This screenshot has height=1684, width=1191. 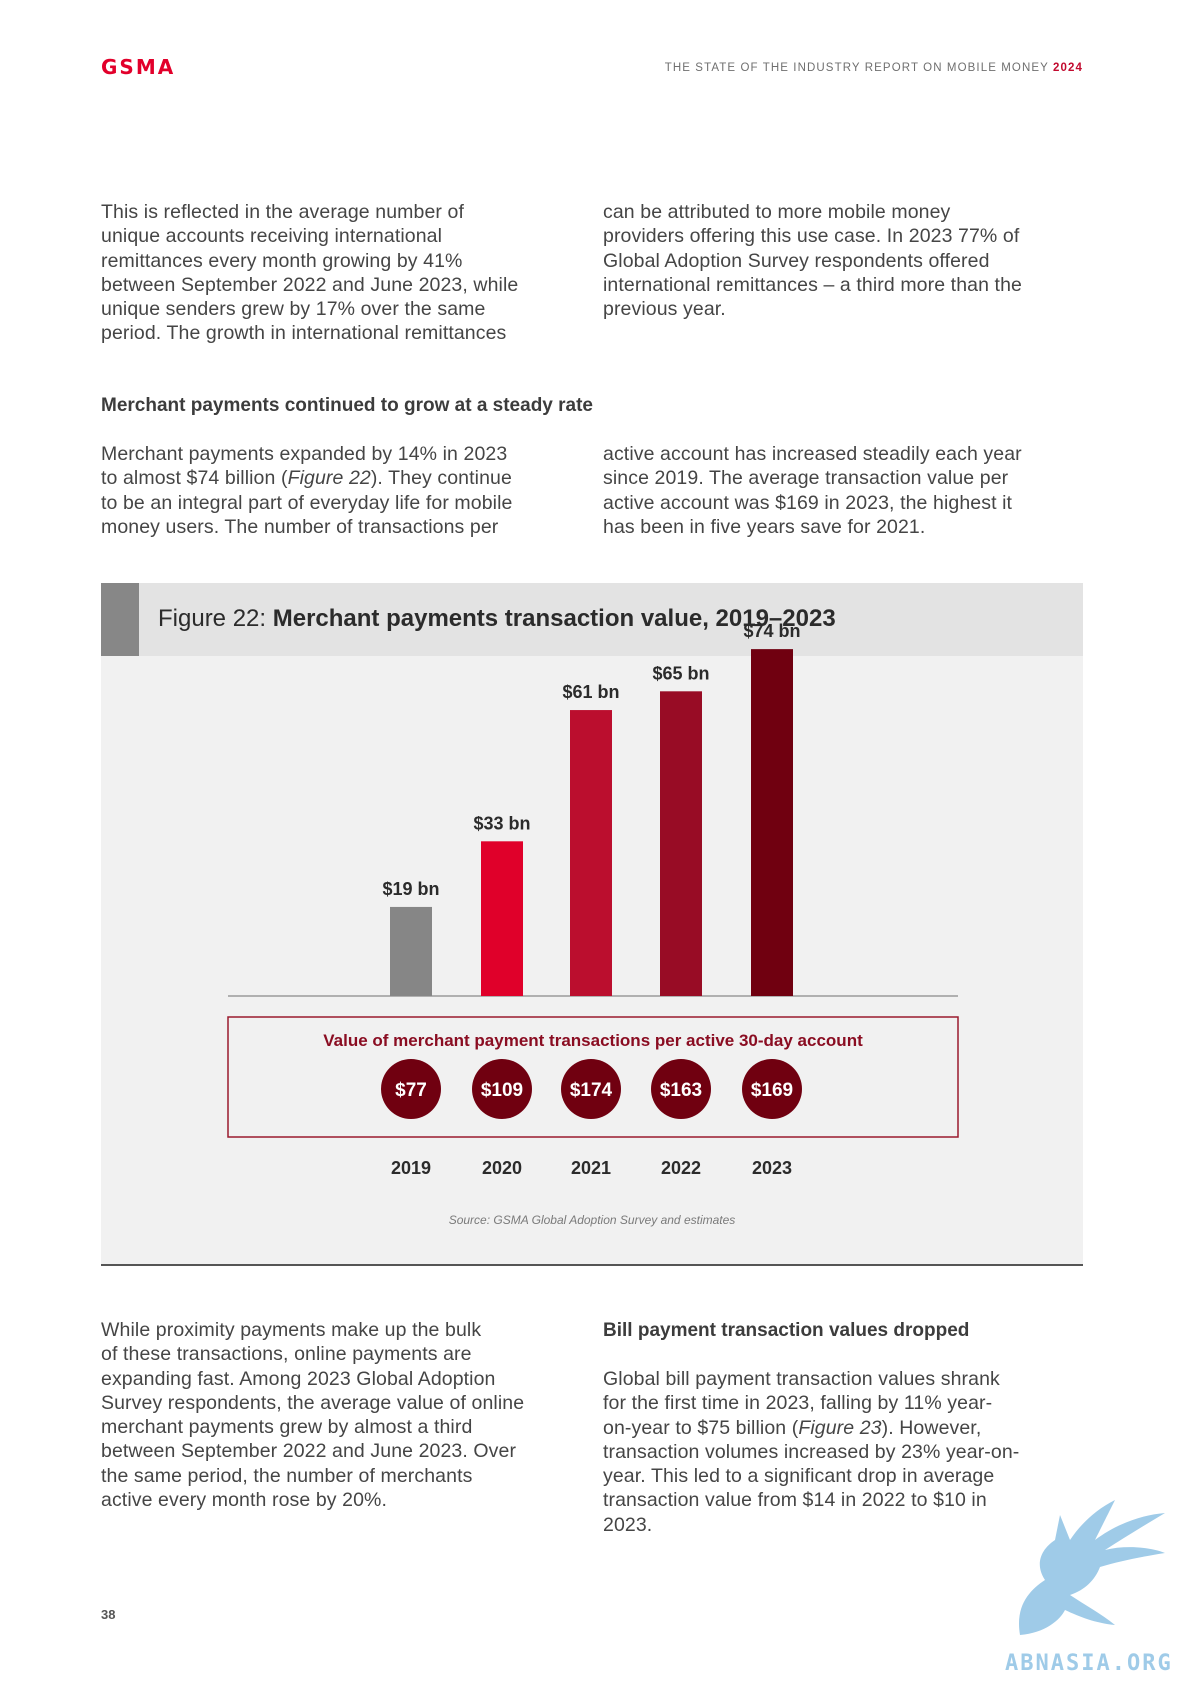 What do you see at coordinates (772, 1168) in the screenshot?
I see `year-tick-label: 2023` at bounding box center [772, 1168].